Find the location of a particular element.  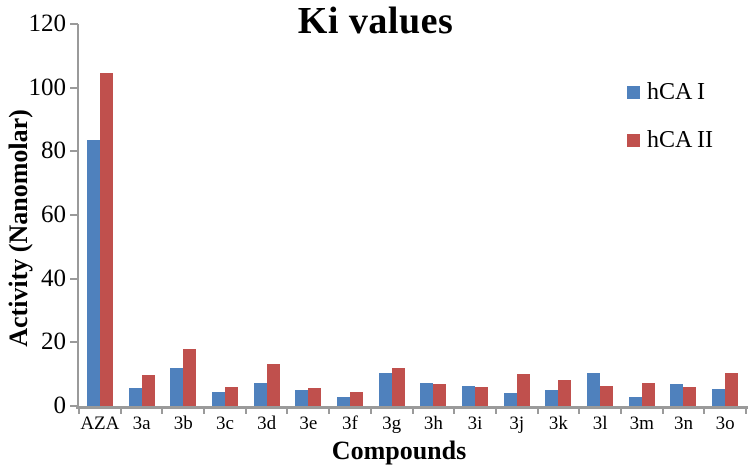

legend-swatch-hca-ii is located at coordinates (633, 140).